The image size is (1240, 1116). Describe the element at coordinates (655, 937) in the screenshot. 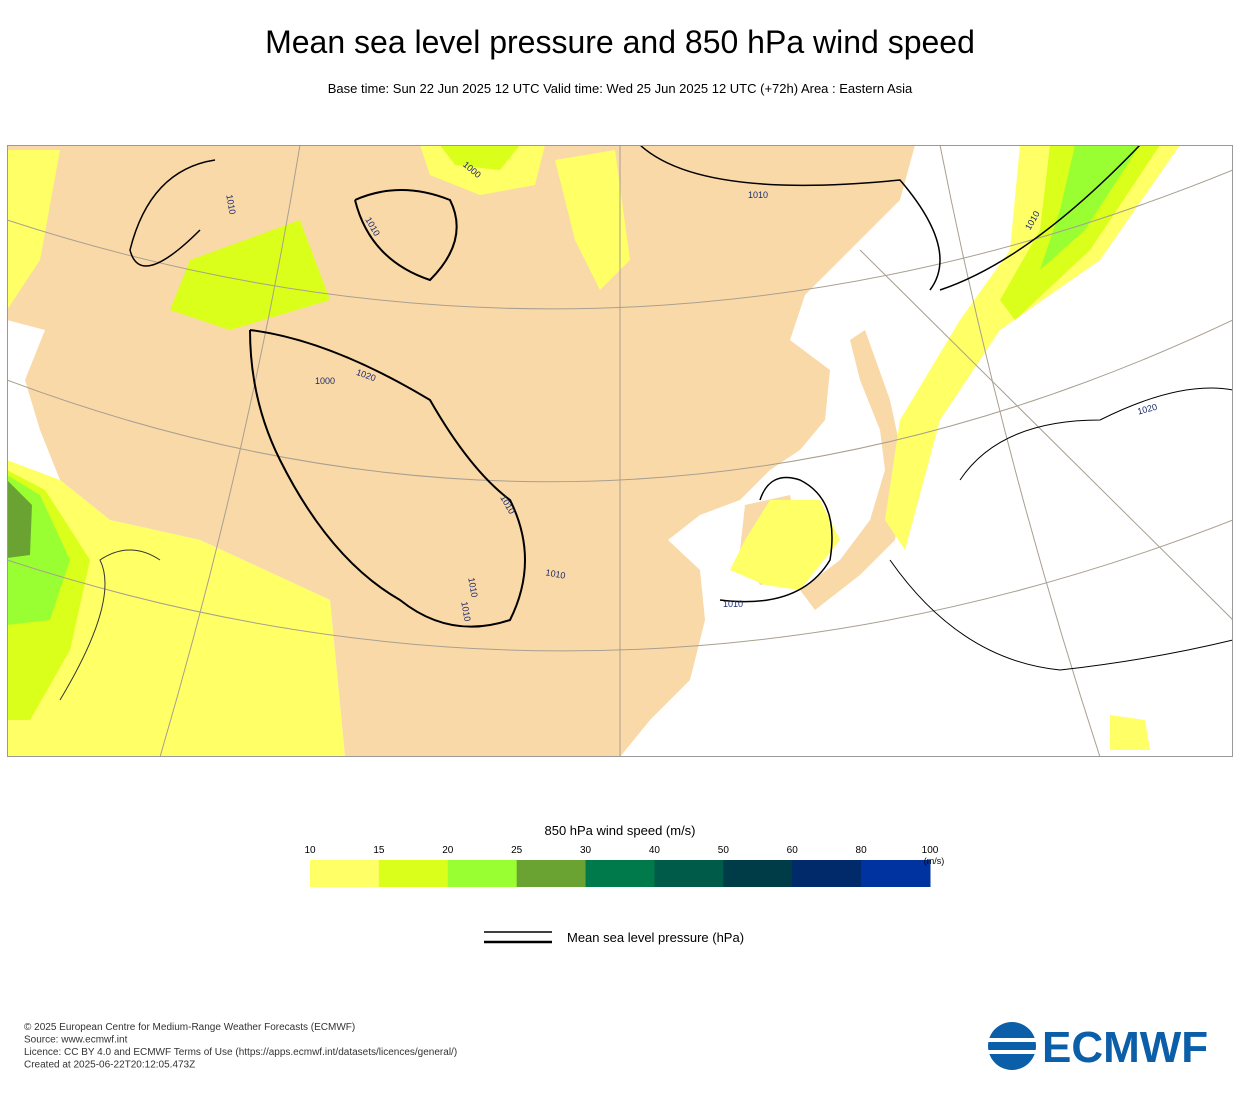

I see `legend-label: Mean sea level pressure (hPa)` at that location.